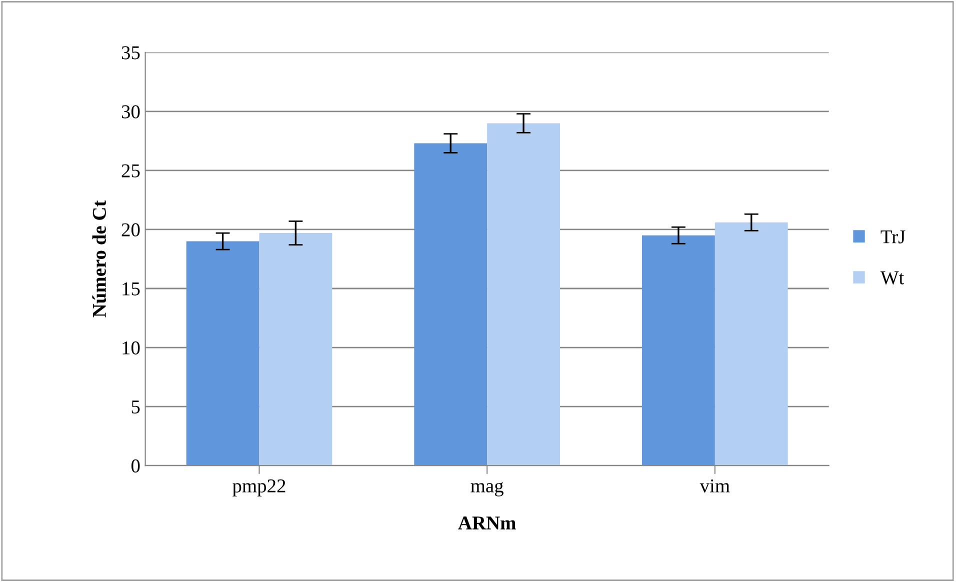 Image resolution: width=956 pixels, height=582 pixels. What do you see at coordinates (893, 237) in the screenshot?
I see `legend-label: TrJ` at bounding box center [893, 237].